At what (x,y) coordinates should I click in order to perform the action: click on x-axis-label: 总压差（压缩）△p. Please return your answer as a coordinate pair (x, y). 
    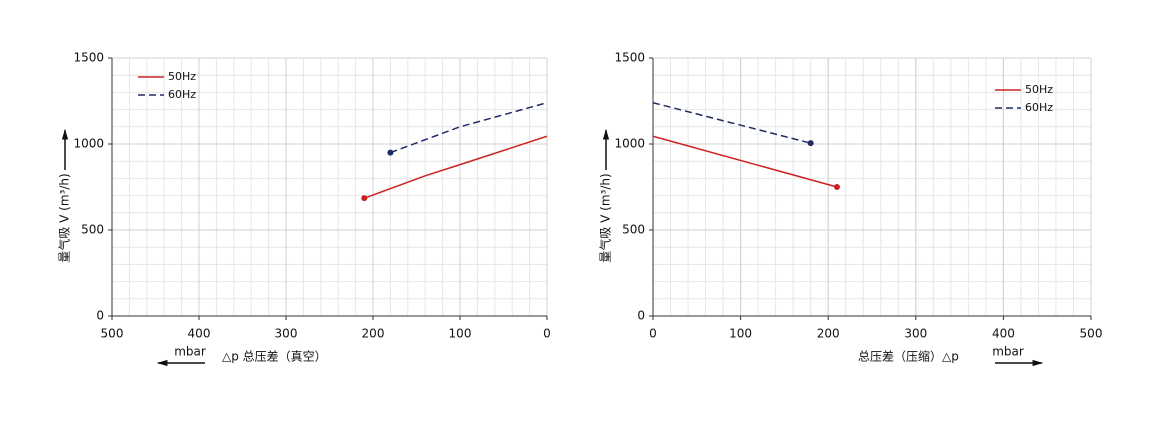
    Looking at the image, I should click on (908, 356).